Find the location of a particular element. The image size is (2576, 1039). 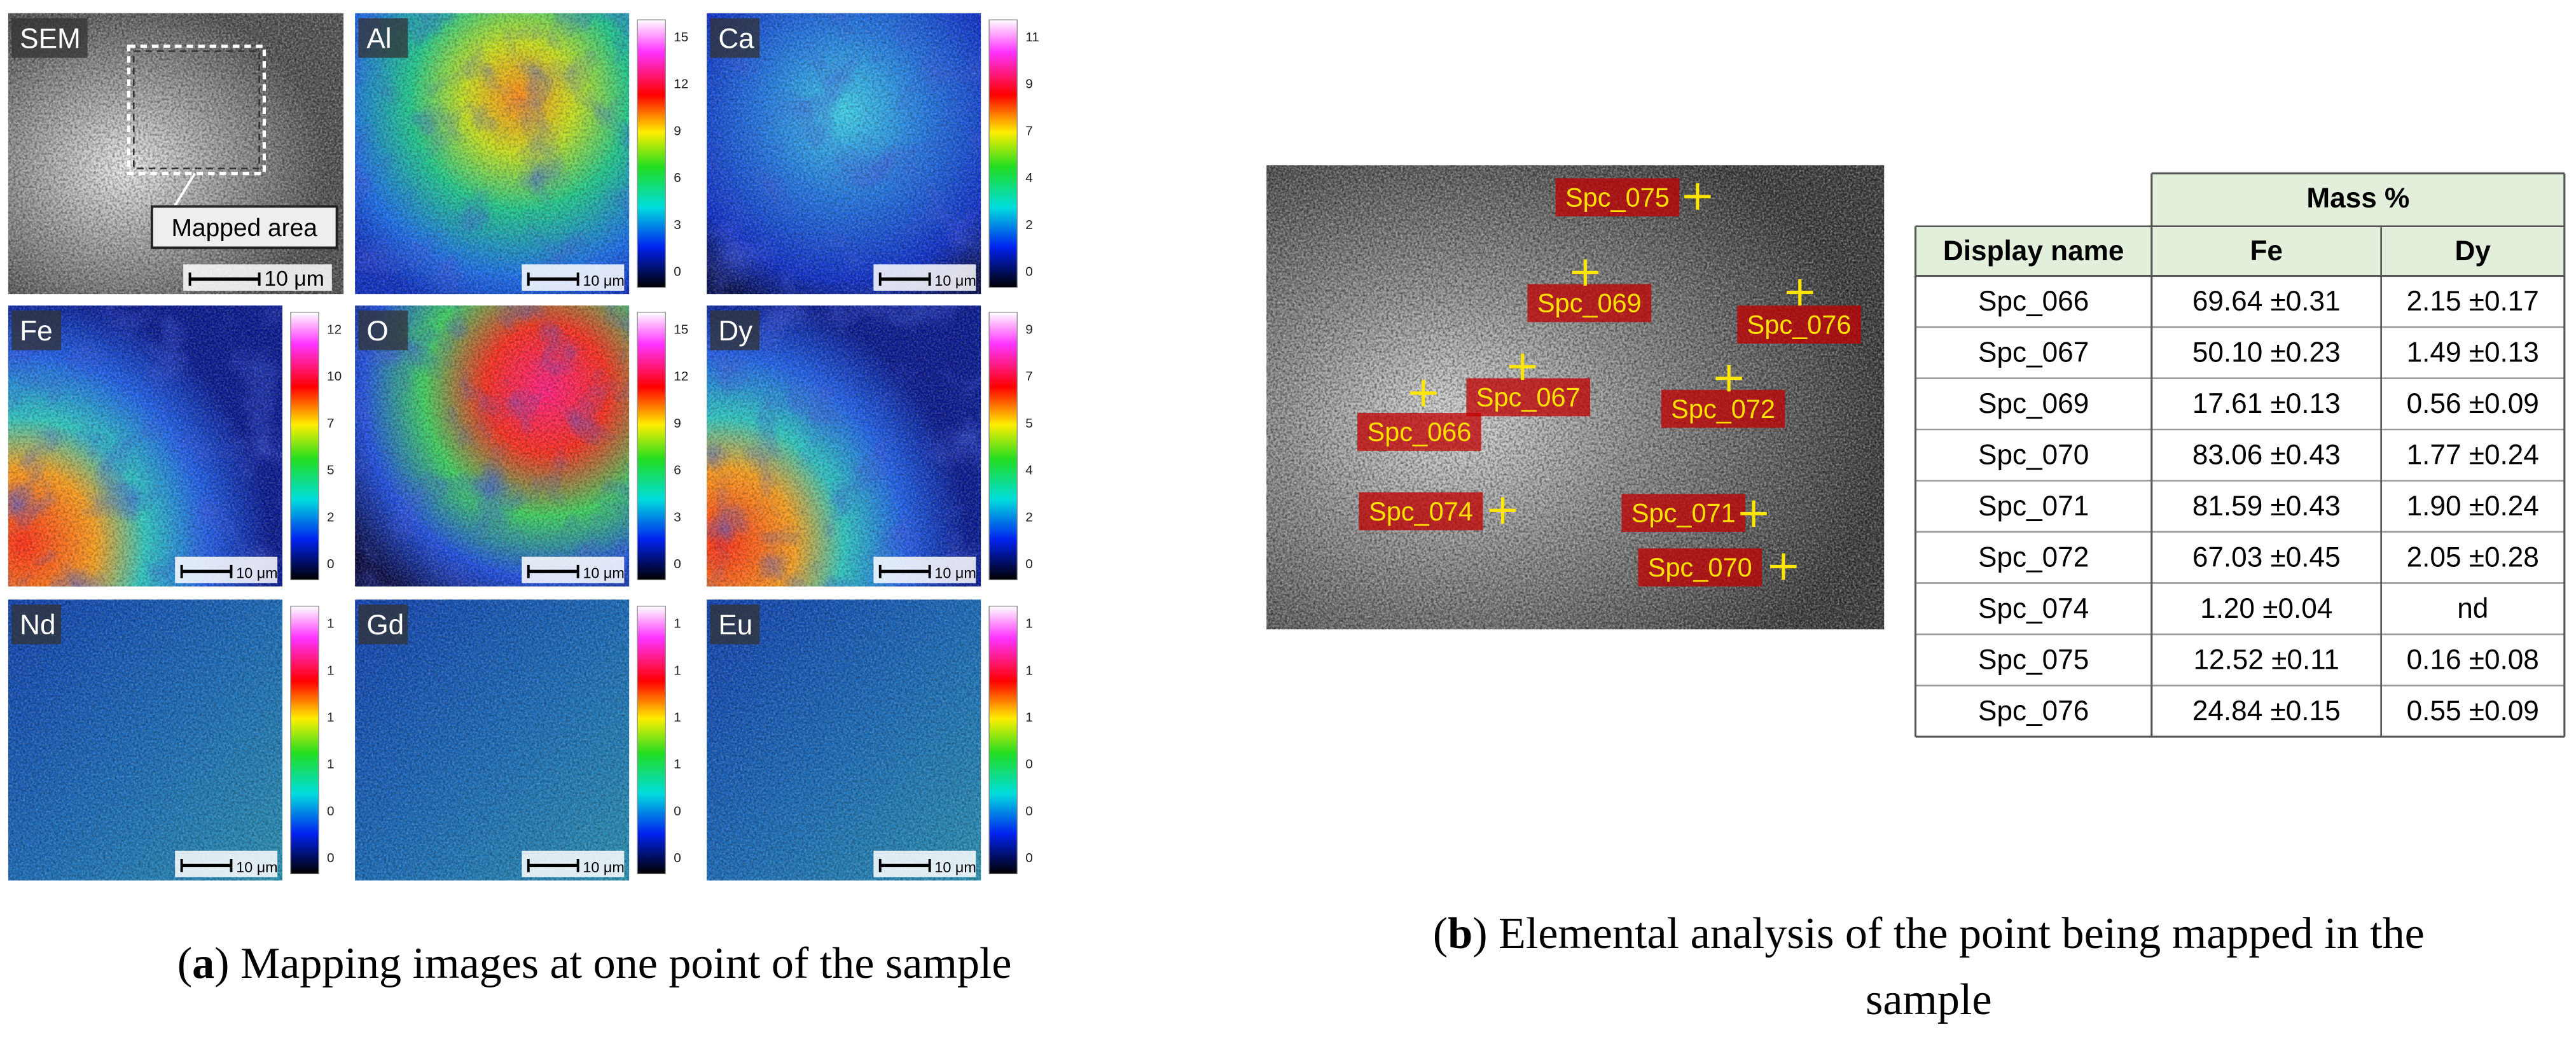

analysis-point: Spc_069 is located at coordinates (1589, 291).